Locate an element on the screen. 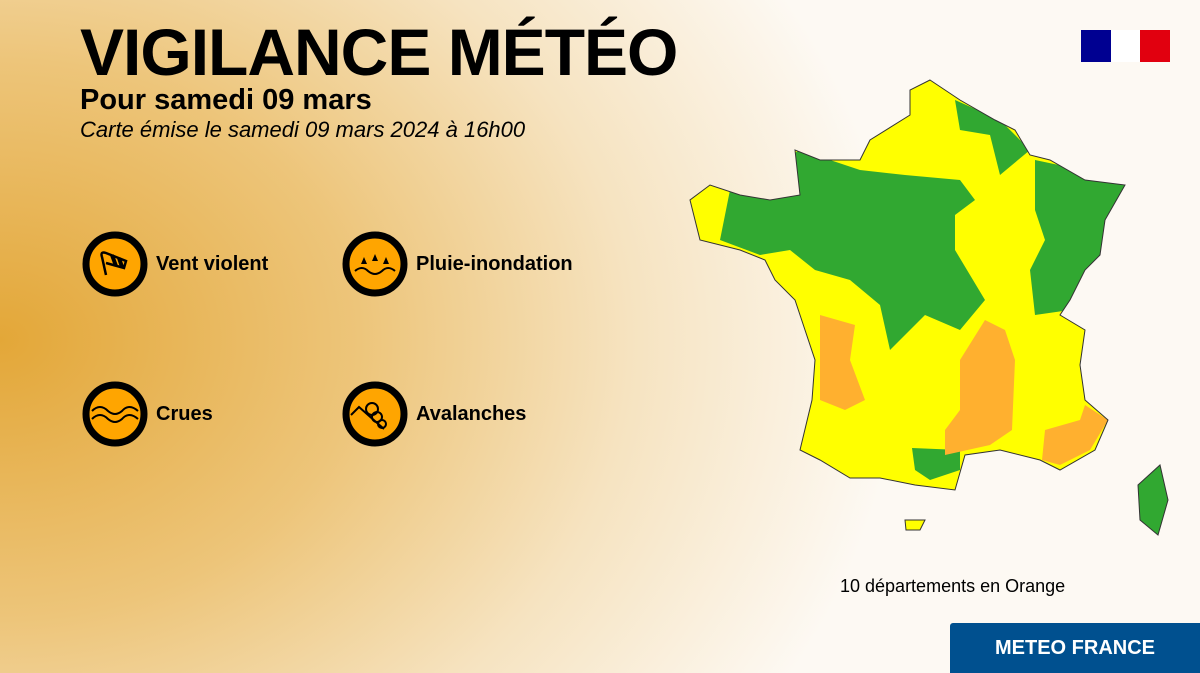 The width and height of the screenshot is (1200, 673). windsock-icon is located at coordinates (115, 264).